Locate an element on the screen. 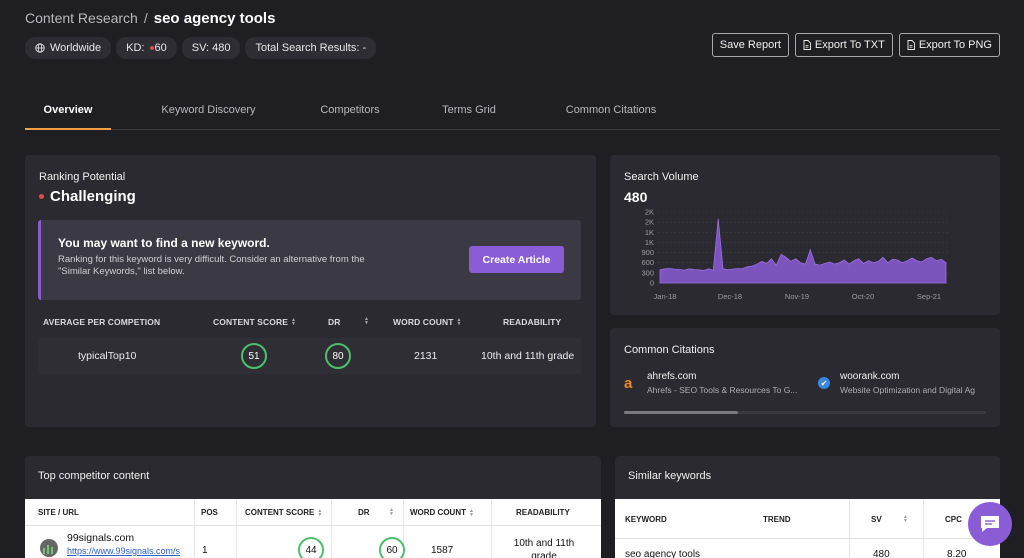 This screenshot has width=1024, height=558. chat-bubble-icon is located at coordinates (990, 524).